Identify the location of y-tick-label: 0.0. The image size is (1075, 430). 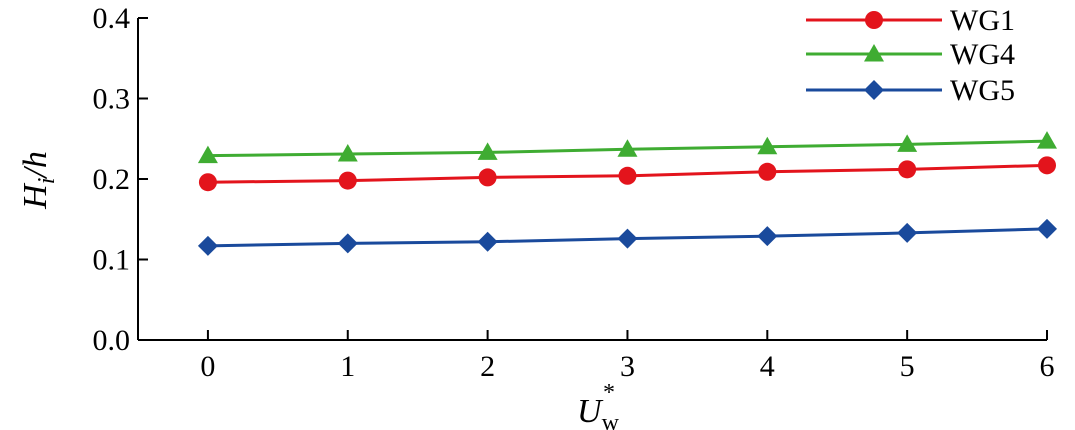
(112, 340).